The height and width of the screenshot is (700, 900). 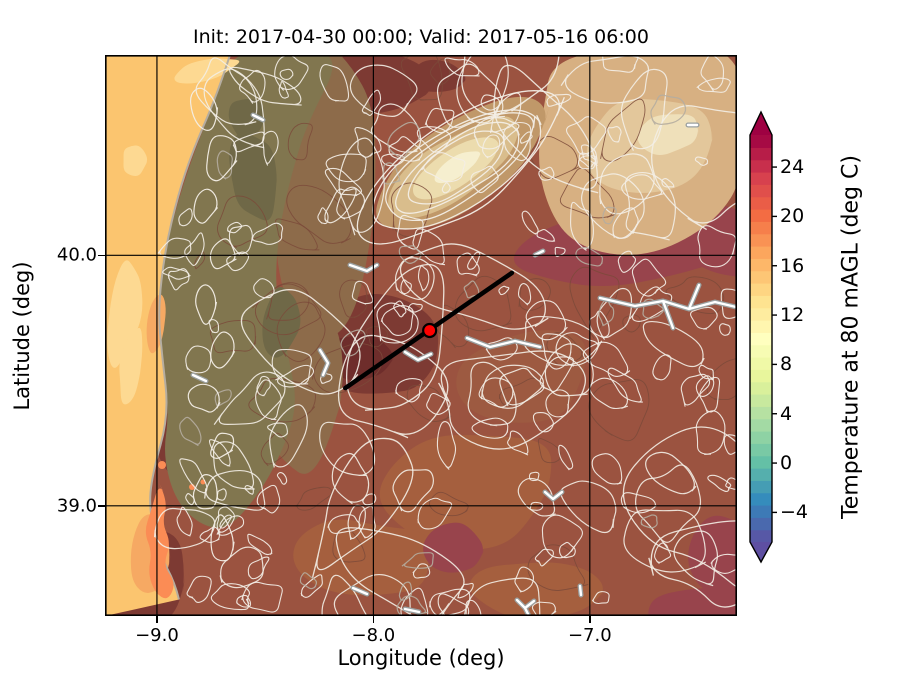 I want to click on y-axis-label: Latitude (deg), so click(x=22, y=336).